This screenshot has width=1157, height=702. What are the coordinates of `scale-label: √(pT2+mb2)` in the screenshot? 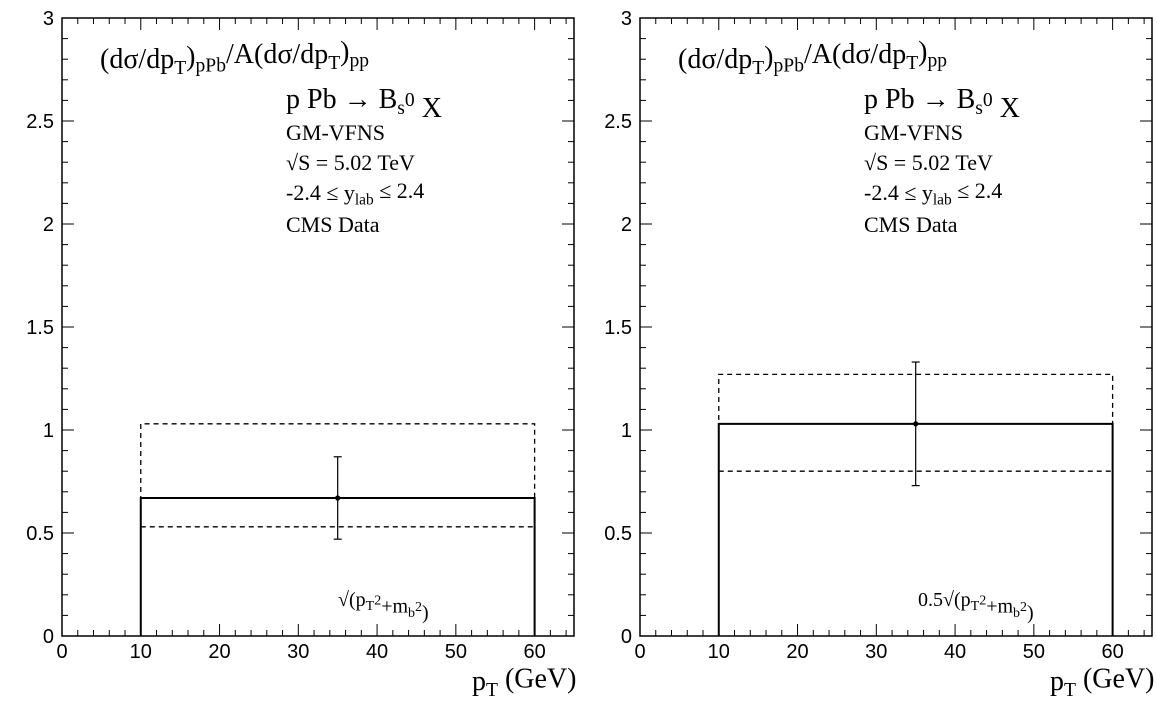 It's located at (383, 606).